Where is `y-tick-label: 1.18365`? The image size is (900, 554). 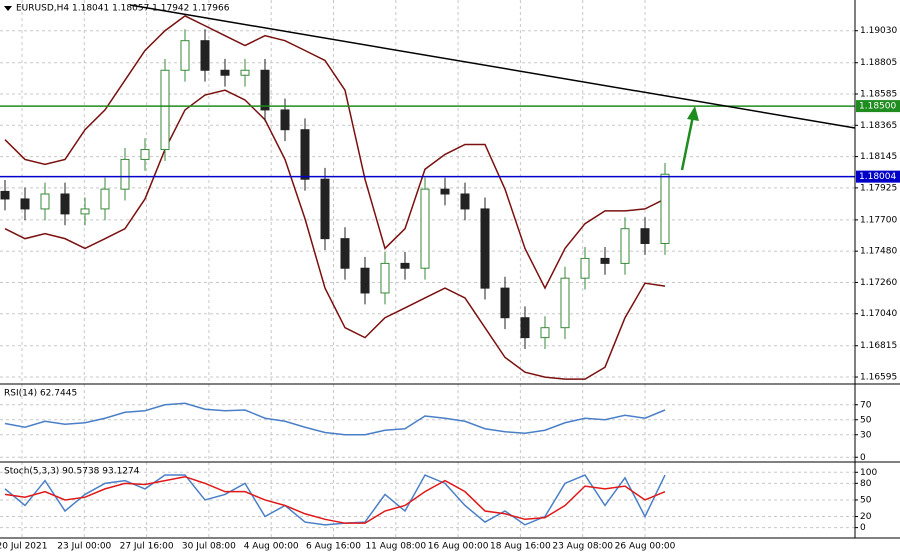
y-tick-label: 1.18365 is located at coordinates (878, 126).